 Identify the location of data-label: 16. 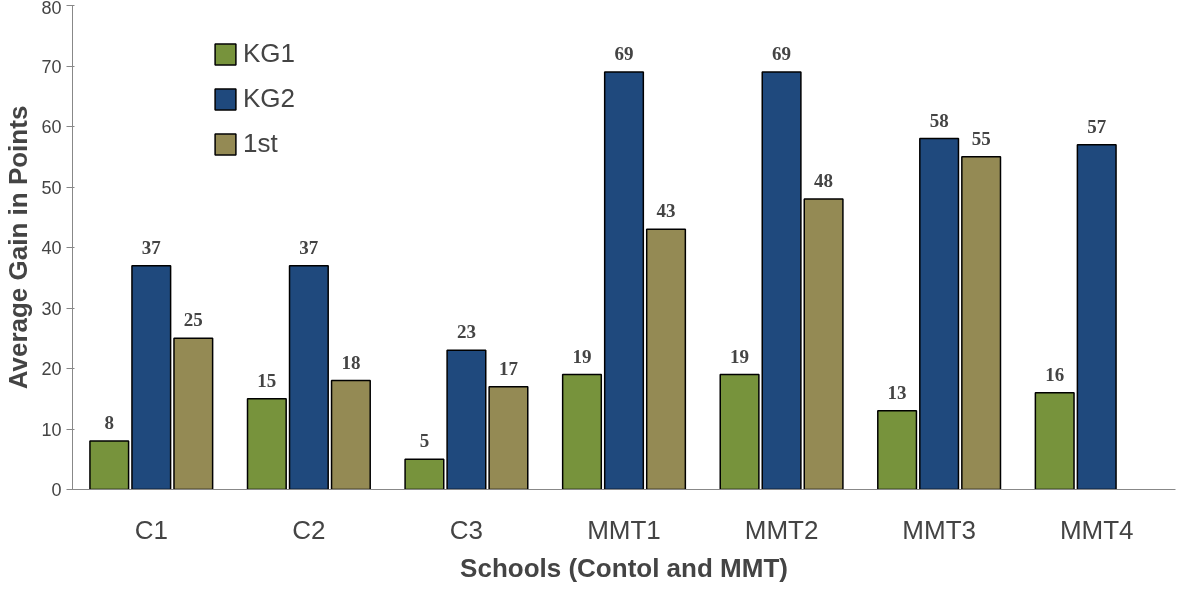
(1055, 374).